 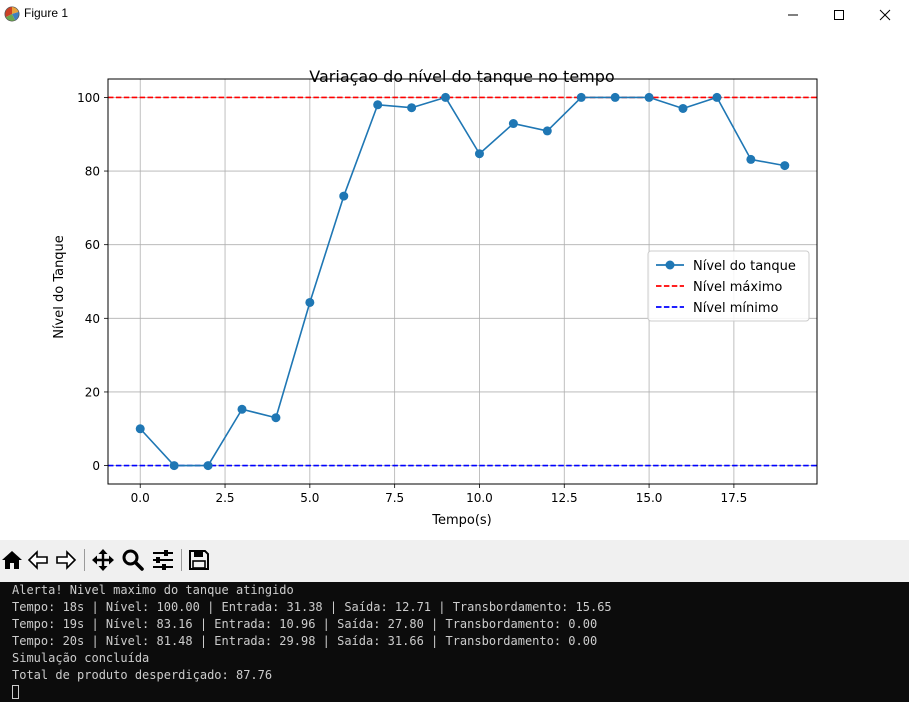 I want to click on x-tick-label: 0.0, so click(x=140, y=498).